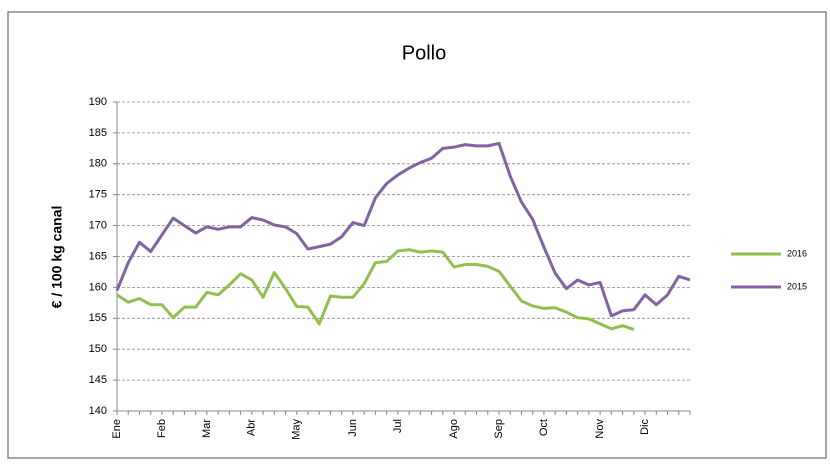 Image resolution: width=830 pixels, height=464 pixels. What do you see at coordinates (797, 253) in the screenshot?
I see `legend-label: 2016` at bounding box center [797, 253].